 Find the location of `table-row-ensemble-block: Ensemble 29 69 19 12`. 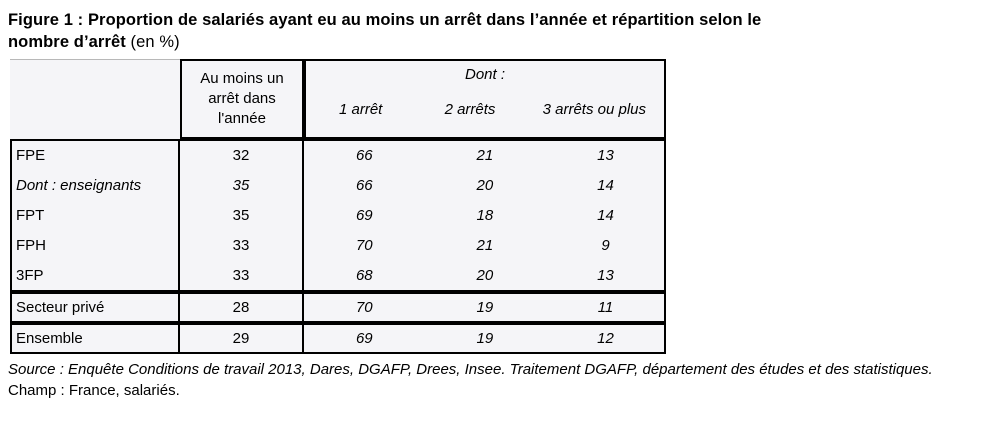

table-row-ensemble-block: Ensemble 29 69 19 12 is located at coordinates (338, 338).